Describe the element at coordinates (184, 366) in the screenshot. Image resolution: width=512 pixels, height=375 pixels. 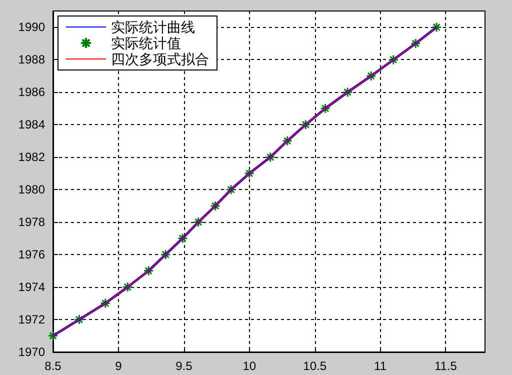
I see `x-tick-label: 9.5` at that location.